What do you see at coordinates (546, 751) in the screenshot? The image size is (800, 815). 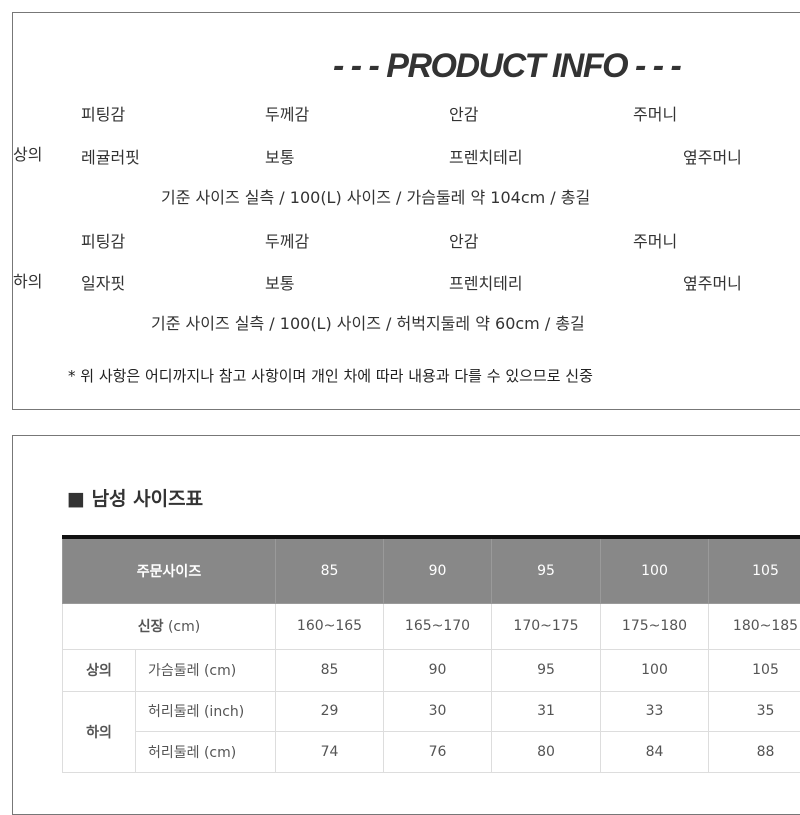 I see `waist-cm-cell: 80` at bounding box center [546, 751].